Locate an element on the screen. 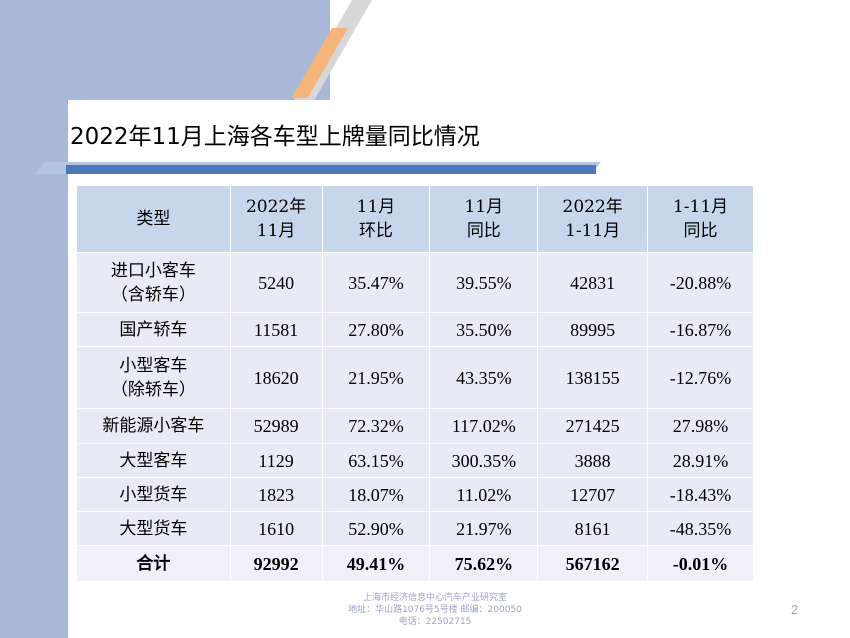  cell-ytd-yoy: -18.43% is located at coordinates (700, 494).